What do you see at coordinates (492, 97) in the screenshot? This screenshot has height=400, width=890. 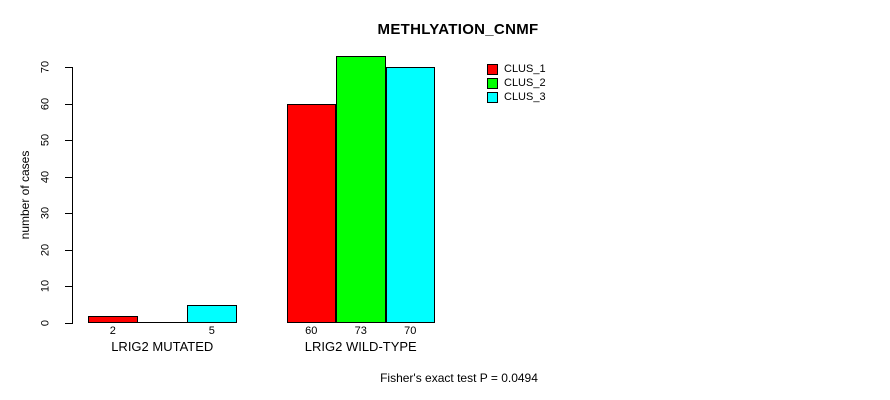 I see `legend-swatch-clus-3-icon` at bounding box center [492, 97].